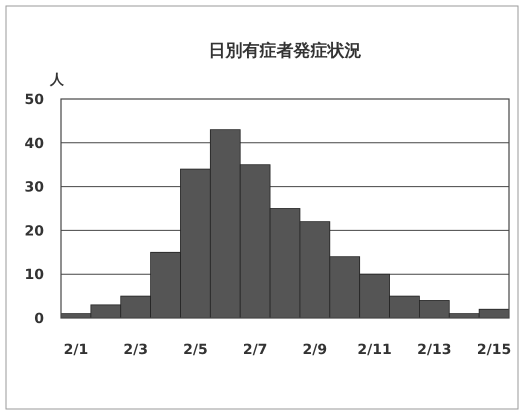 The height and width of the screenshot is (415, 524). Describe the element at coordinates (195, 350) in the screenshot. I see `x-tick-label: 2/5` at that location.